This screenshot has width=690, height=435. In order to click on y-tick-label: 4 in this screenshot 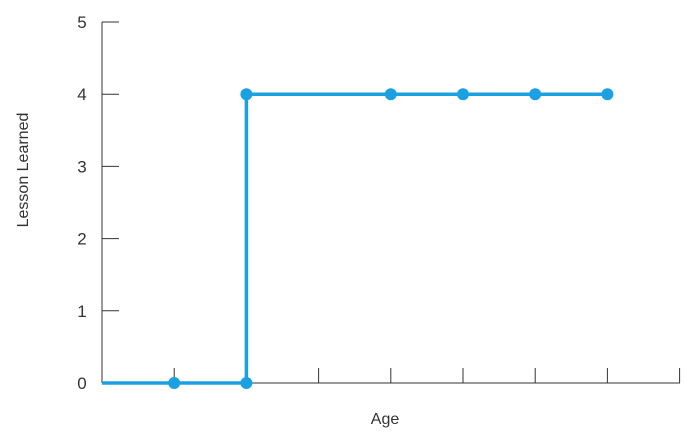, I will do `click(81, 94)`.